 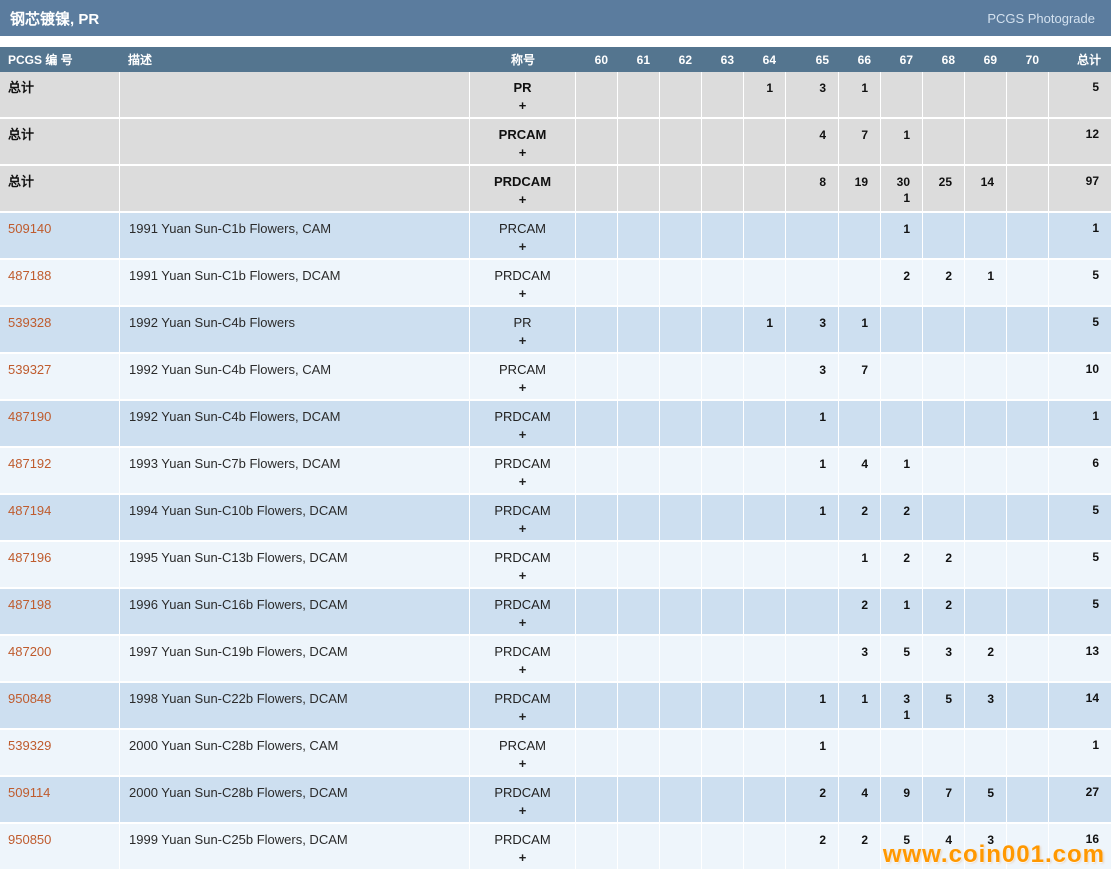 I want to click on description-cell: 1998 Yuan Sun-C22b Flowers, DCAM, so click(x=295, y=706).